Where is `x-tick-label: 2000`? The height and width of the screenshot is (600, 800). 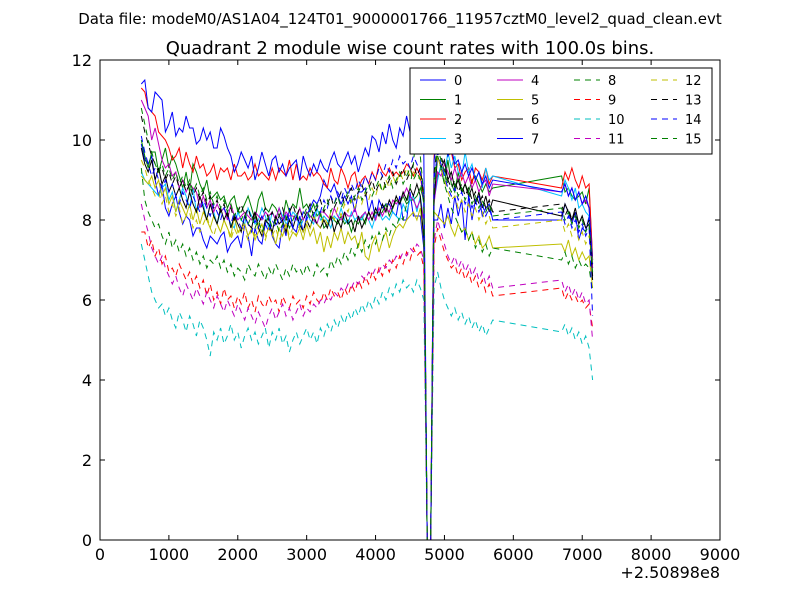
x-tick-label: 2000 is located at coordinates (237, 554).